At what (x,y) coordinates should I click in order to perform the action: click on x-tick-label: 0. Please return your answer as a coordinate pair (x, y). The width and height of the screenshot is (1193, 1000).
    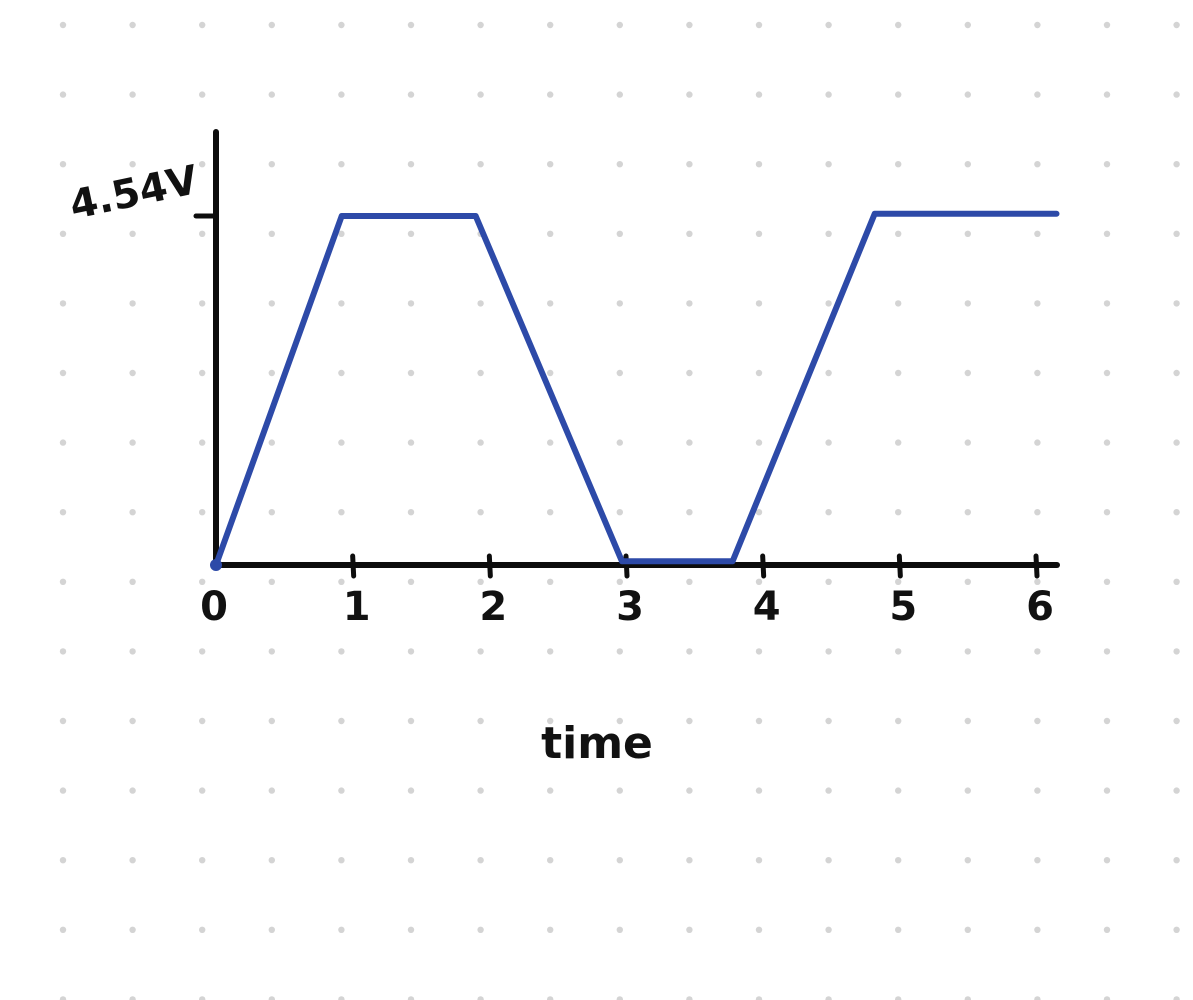
    Looking at the image, I should click on (214, 607).